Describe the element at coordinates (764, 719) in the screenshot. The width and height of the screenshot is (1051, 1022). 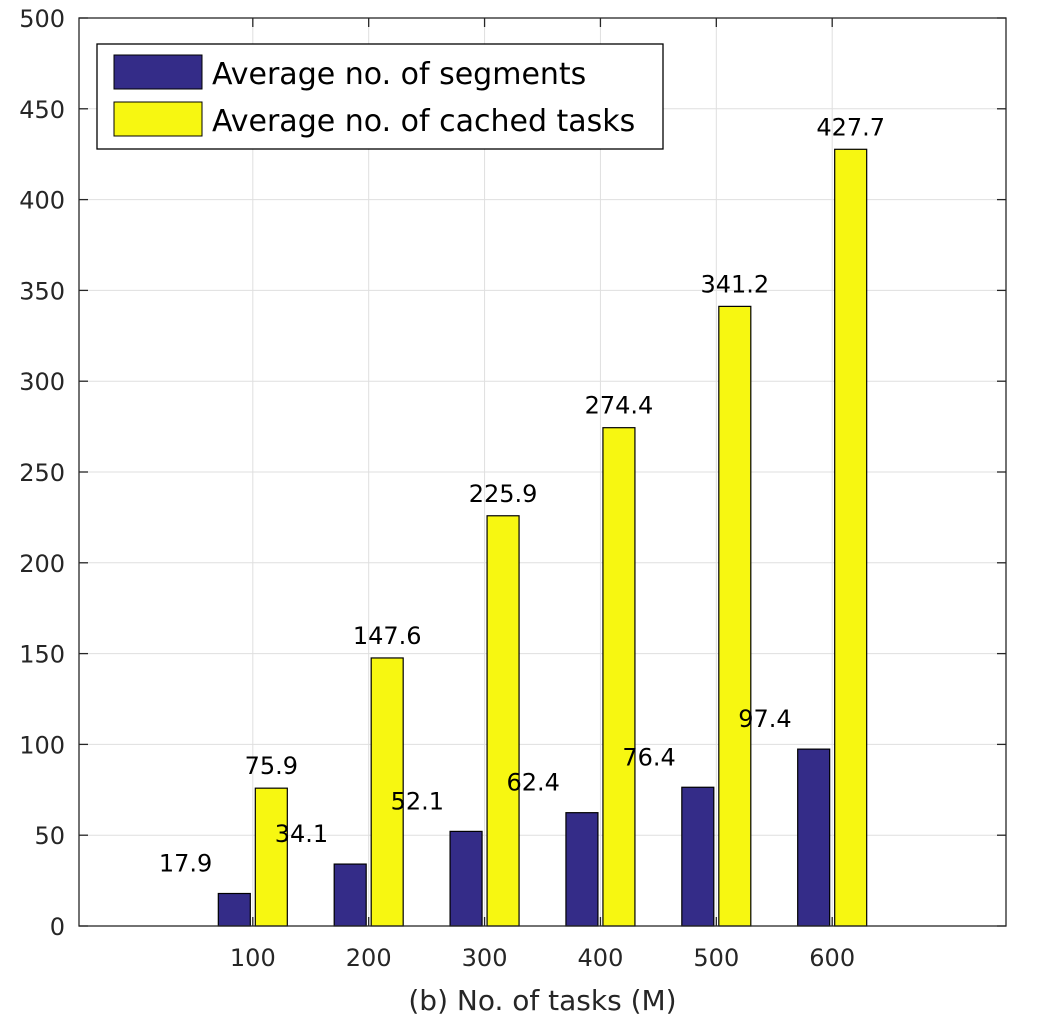
I see `data-label: 97.4` at that location.